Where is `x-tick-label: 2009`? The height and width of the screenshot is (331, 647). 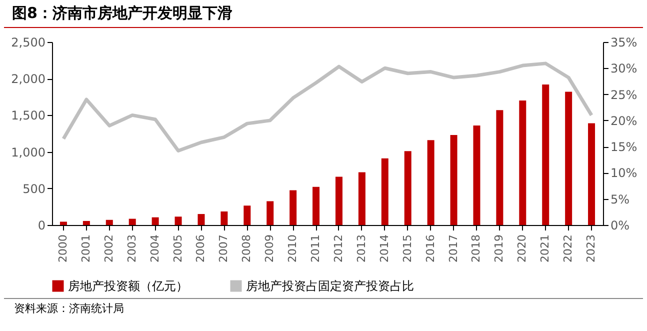 x-tick-label: 2009 is located at coordinates (269, 248).